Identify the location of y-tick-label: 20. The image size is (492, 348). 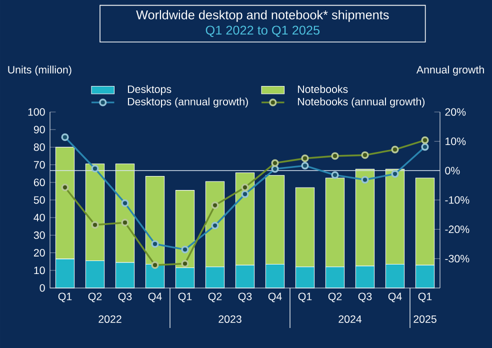
(39, 253).